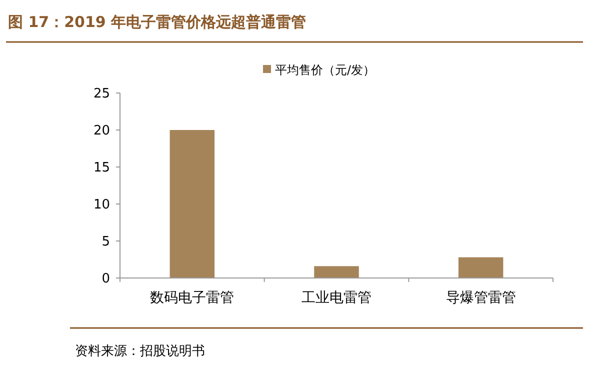  Describe the element at coordinates (101, 205) in the screenshot. I see `y-tick-label: 10` at that location.